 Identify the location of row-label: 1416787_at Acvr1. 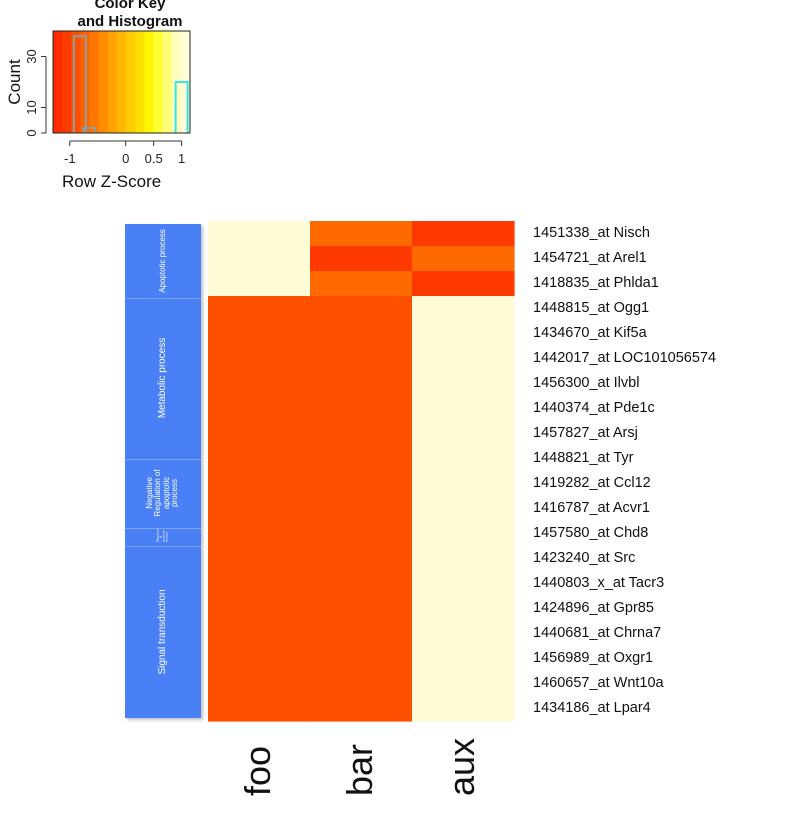
(591, 508).